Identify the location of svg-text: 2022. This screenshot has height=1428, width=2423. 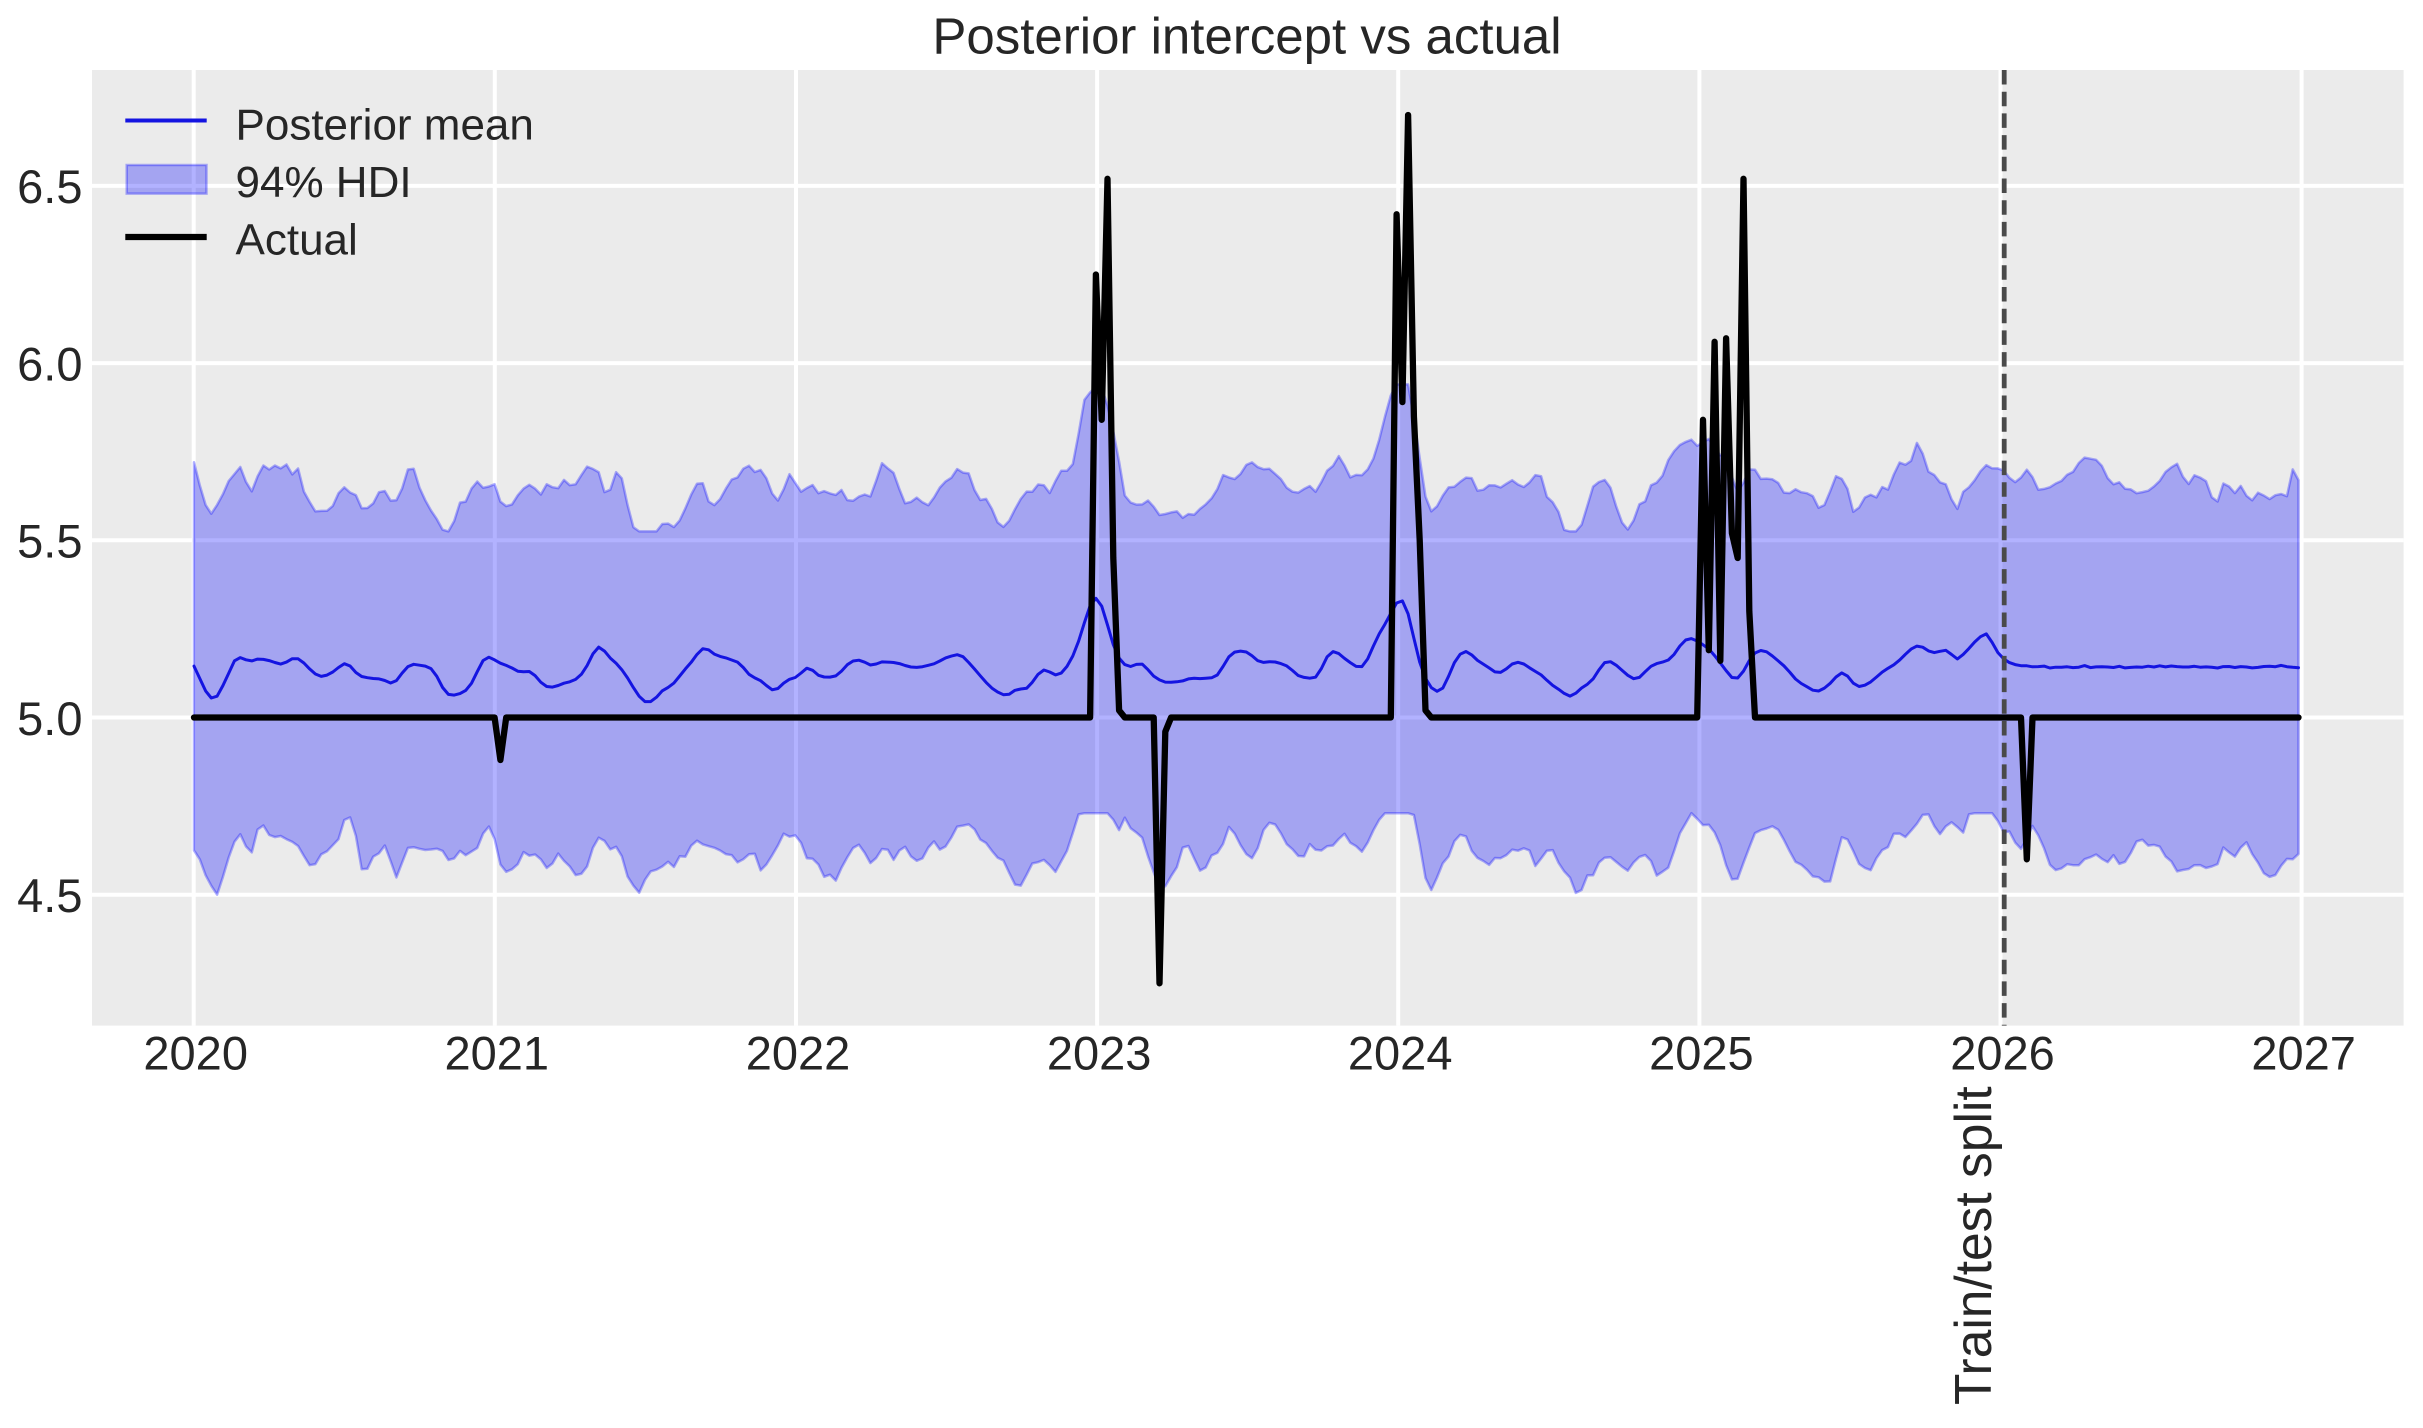
(798, 1053).